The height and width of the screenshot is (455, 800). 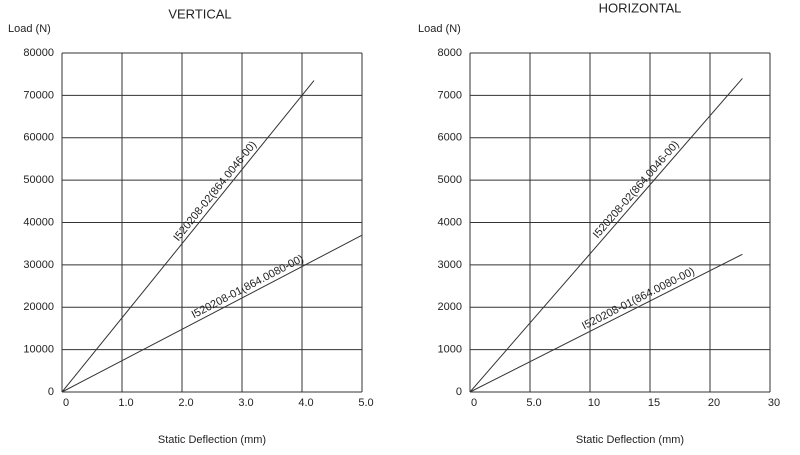 I want to click on y-tick-label: 3000, so click(x=450, y=265).